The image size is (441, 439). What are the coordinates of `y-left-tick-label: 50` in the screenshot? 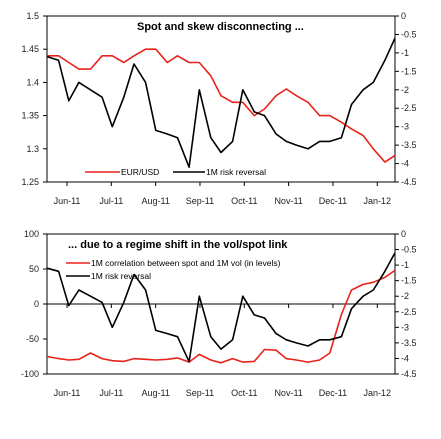 It's located at (34, 269).